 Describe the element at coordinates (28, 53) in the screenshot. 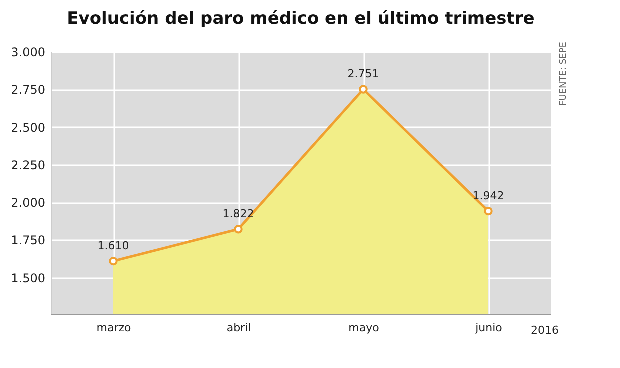

I see `y-tick-label: 3.000` at that location.